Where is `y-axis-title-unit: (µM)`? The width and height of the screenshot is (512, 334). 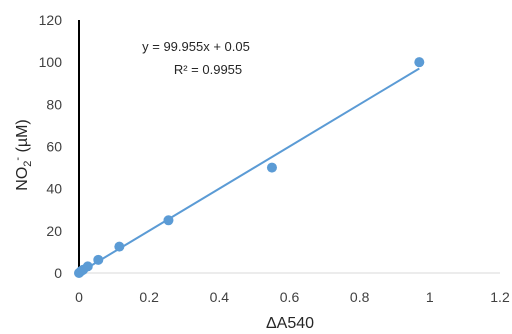 y-axis-title-unit: (µM) is located at coordinates (22, 138).